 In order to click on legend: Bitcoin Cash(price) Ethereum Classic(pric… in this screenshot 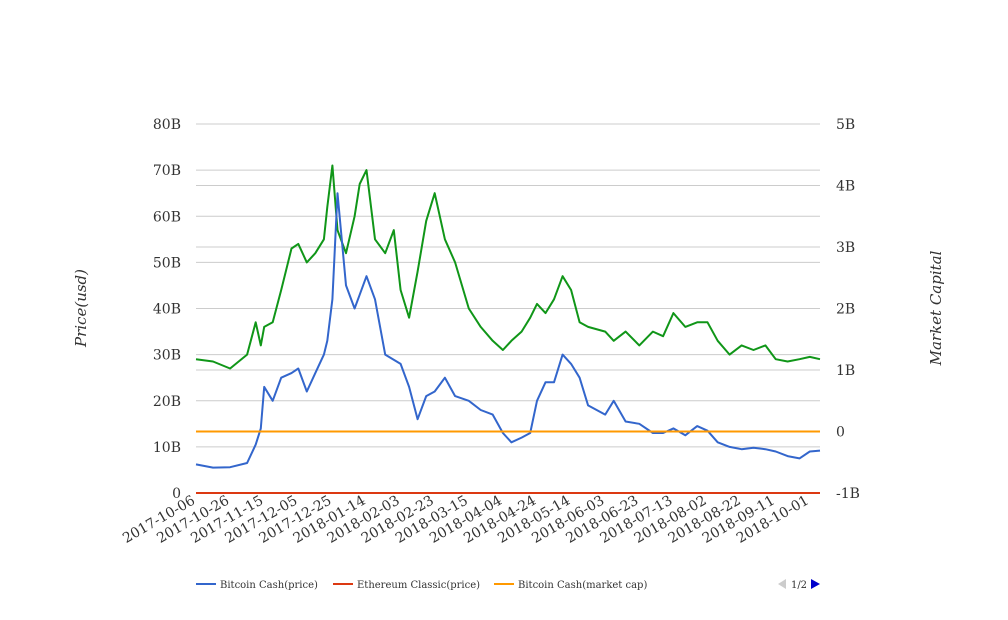, I will do `click(421, 585)`.